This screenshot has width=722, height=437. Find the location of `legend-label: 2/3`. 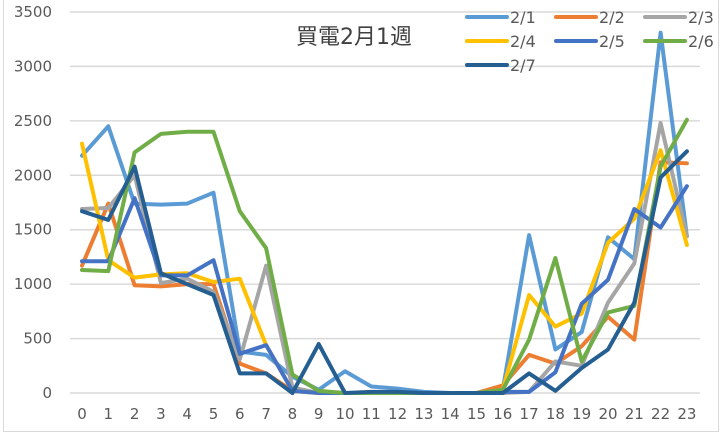

legend-label: 2/3 is located at coordinates (701, 17).